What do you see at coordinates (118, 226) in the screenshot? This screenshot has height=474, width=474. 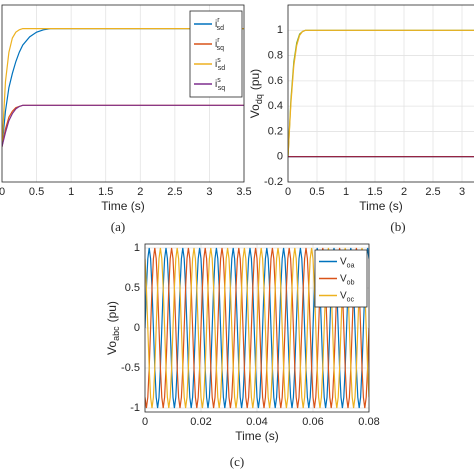 I see `panel-label: (a)` at bounding box center [118, 226].